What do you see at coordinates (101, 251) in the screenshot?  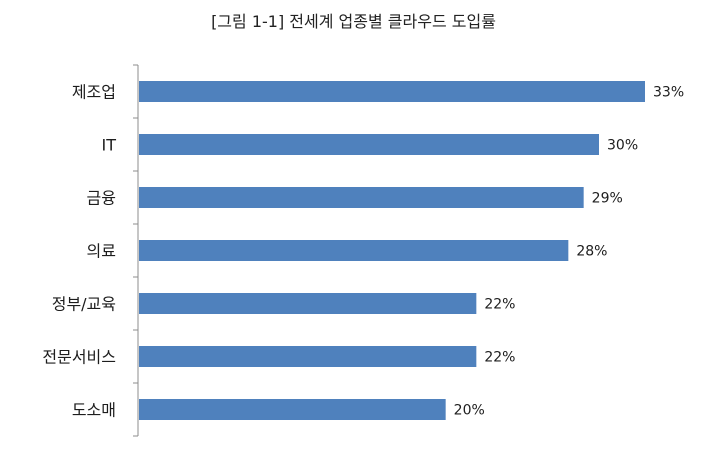 I see `category-label: 의료` at bounding box center [101, 251].